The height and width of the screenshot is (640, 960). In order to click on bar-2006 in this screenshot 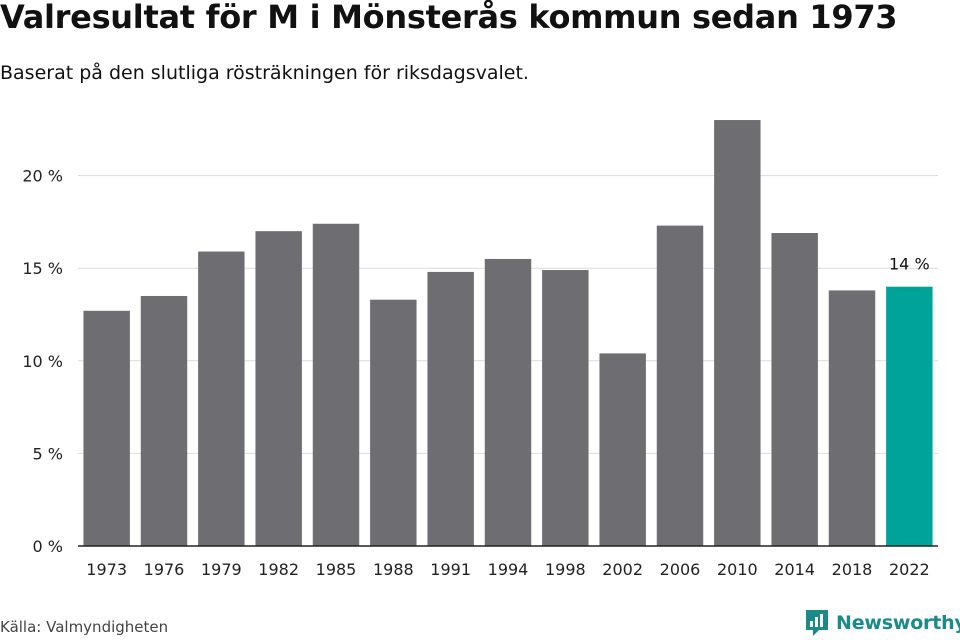, I will do `click(680, 385)`.